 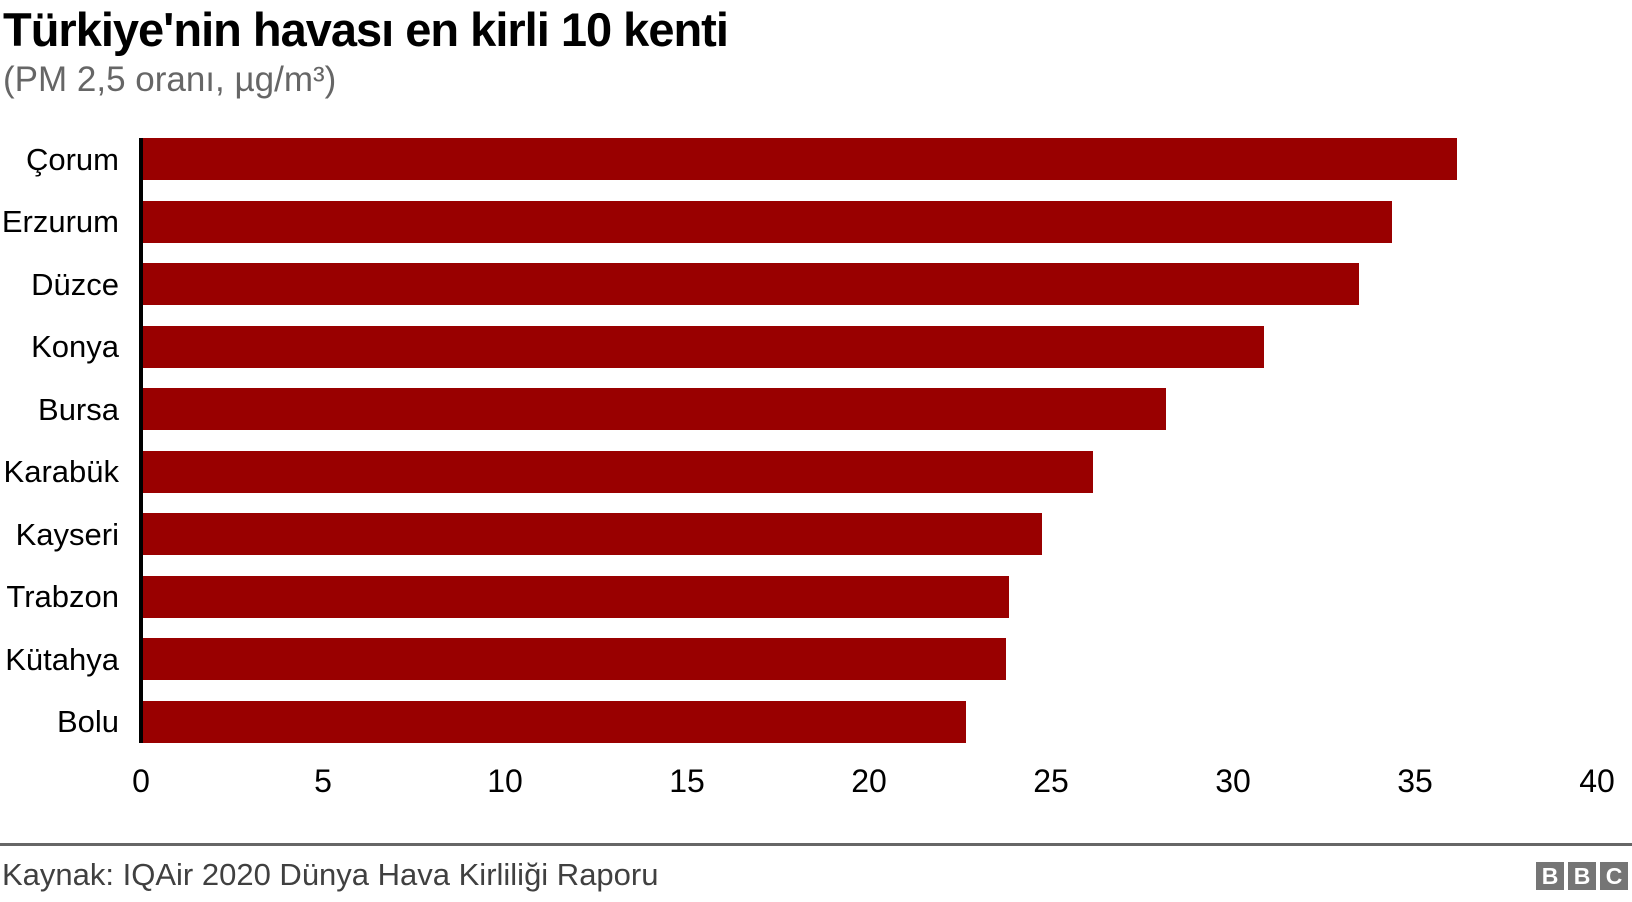 What do you see at coordinates (816, 844) in the screenshot?
I see `footer-divider` at bounding box center [816, 844].